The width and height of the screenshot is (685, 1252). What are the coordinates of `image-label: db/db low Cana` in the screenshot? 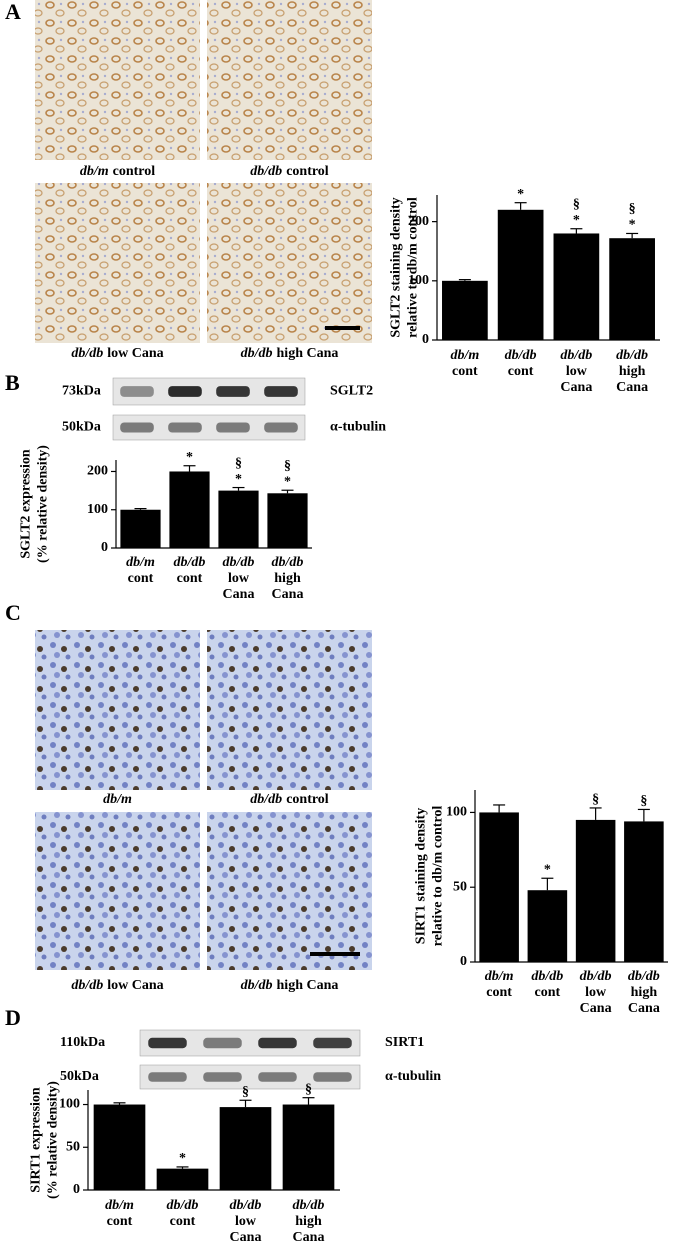 It's located at (117, 985).